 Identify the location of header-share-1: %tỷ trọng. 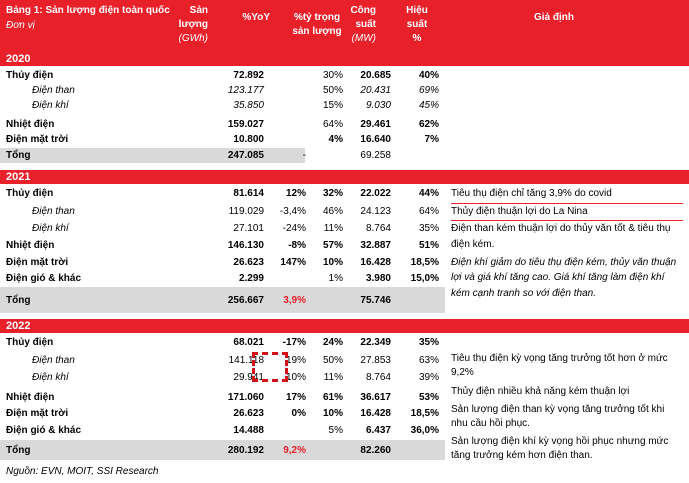
(317, 17).